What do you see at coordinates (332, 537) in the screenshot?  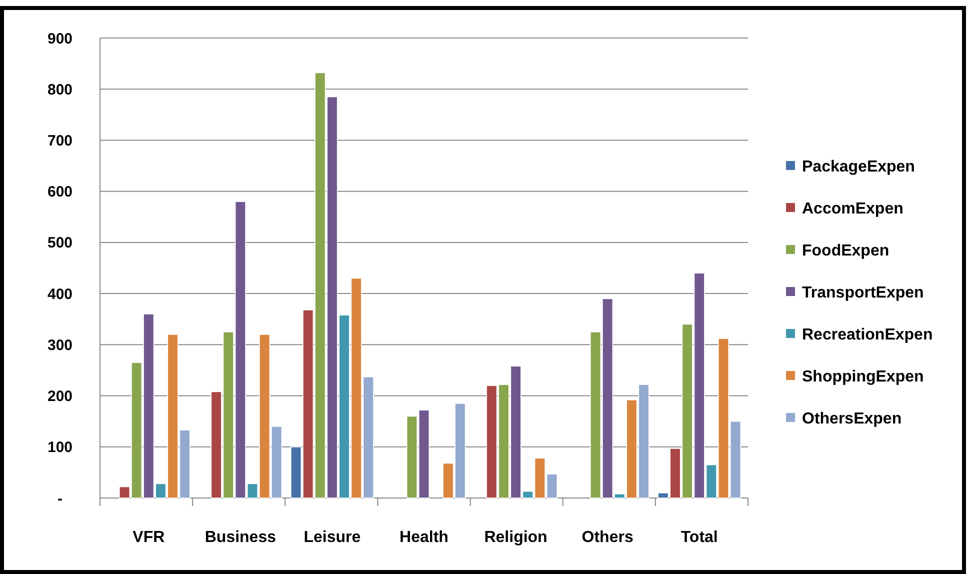 I see `x-tick-label: Leisure` at bounding box center [332, 537].